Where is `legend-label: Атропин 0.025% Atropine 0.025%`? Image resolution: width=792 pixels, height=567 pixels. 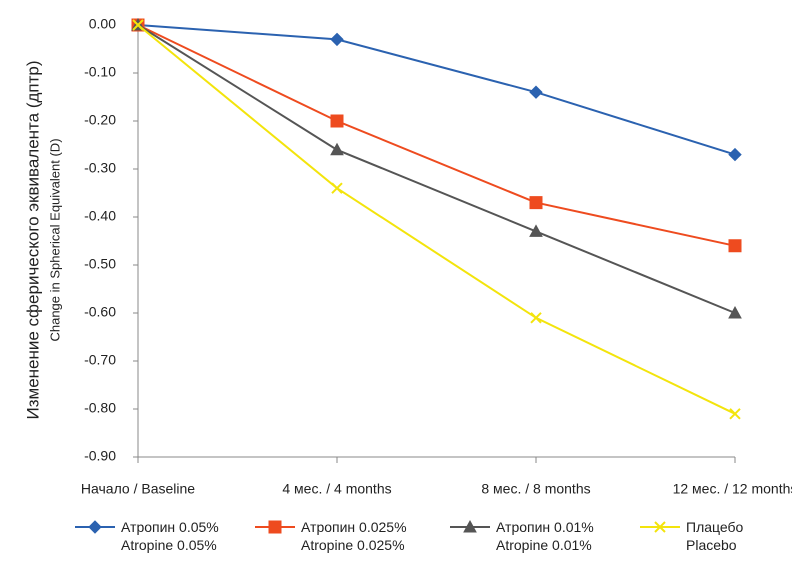
legend-label: Атропин 0.025% Atropine 0.025% is located at coordinates (354, 536).